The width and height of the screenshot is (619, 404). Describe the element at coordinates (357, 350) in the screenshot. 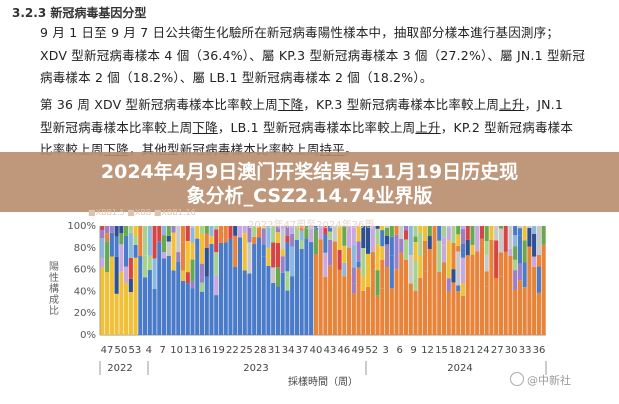

I see `x-tick-label: 49` at that location.